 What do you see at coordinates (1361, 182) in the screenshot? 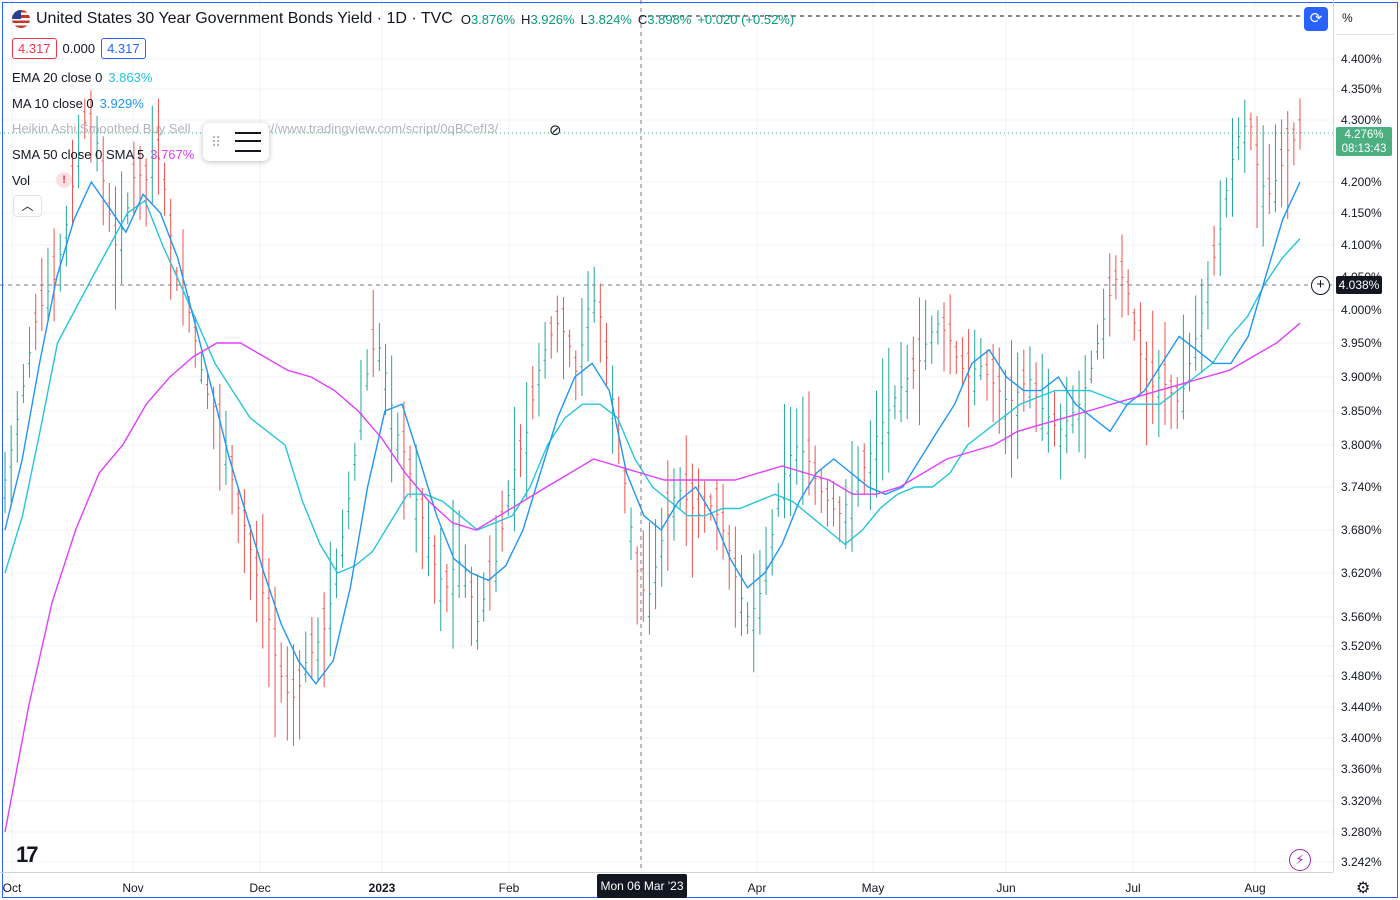
I see `y-tick-label: 4.200%` at bounding box center [1361, 182].